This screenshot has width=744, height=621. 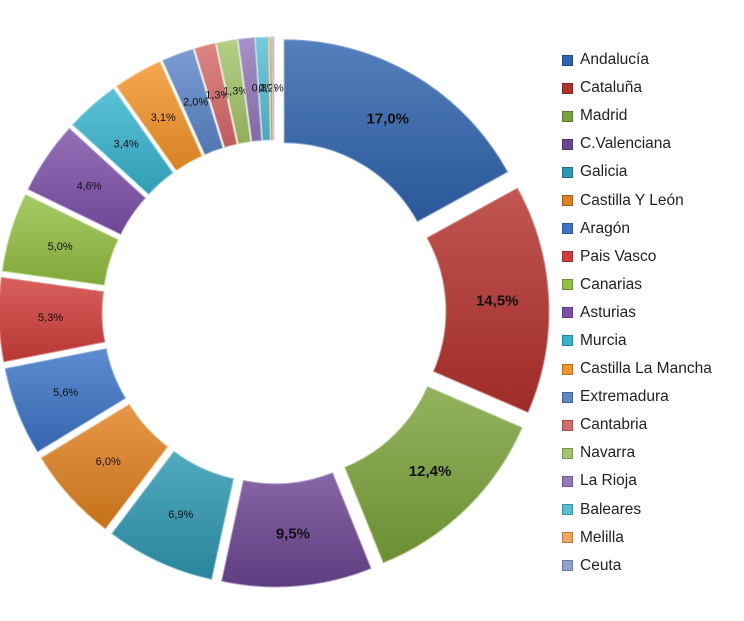 I want to click on legend-label: Baleares, so click(x=611, y=509).